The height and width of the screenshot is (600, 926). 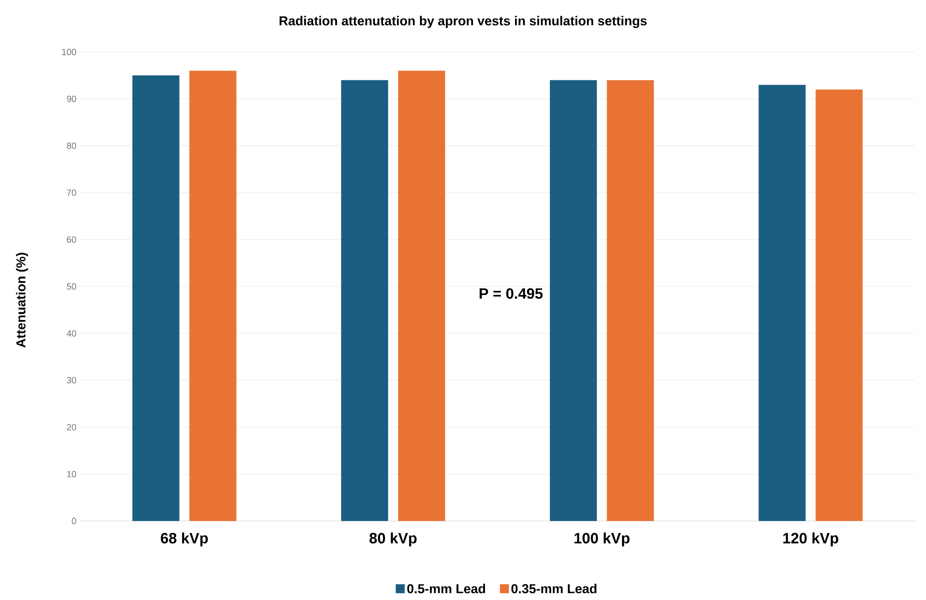 What do you see at coordinates (69, 52) in the screenshot?
I see `y-tick-label: 100` at bounding box center [69, 52].